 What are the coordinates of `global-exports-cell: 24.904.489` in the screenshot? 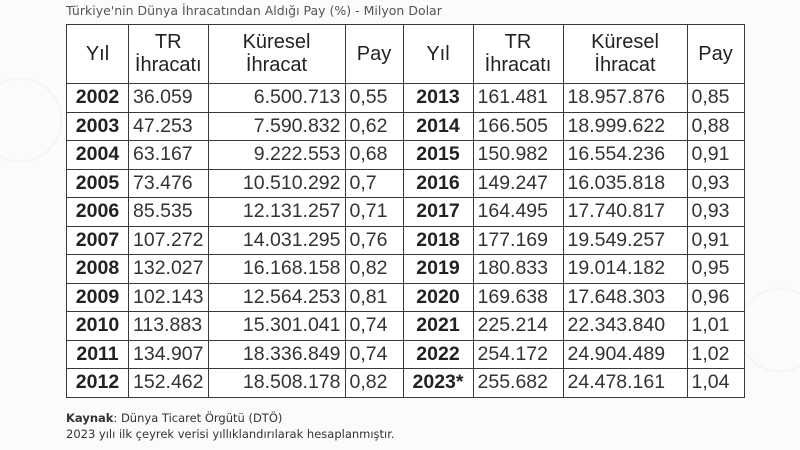 It's located at (625, 354).